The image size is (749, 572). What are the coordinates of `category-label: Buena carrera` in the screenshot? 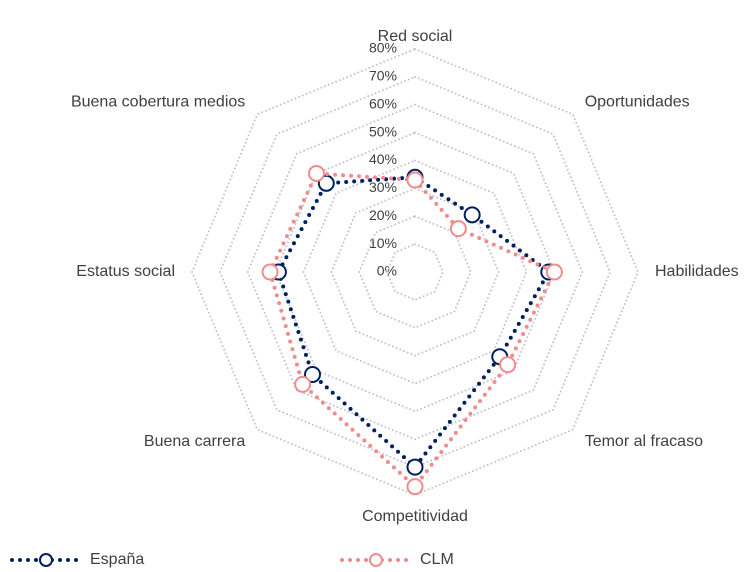 It's located at (194, 441).